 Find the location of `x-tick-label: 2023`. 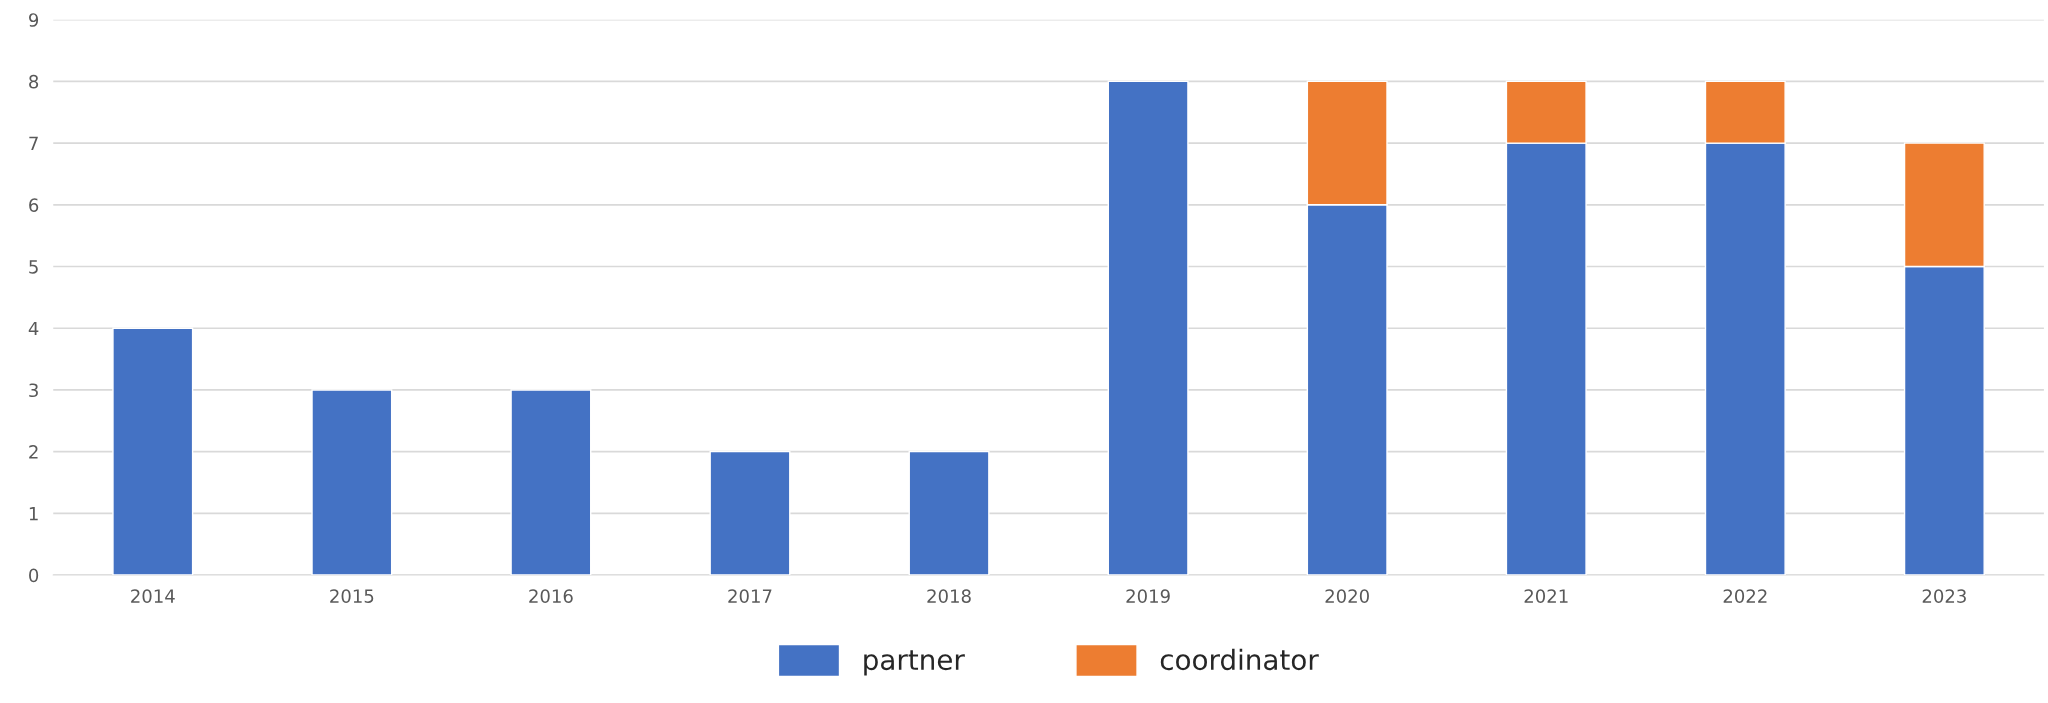

x-tick-label: 2023 is located at coordinates (1944, 596).